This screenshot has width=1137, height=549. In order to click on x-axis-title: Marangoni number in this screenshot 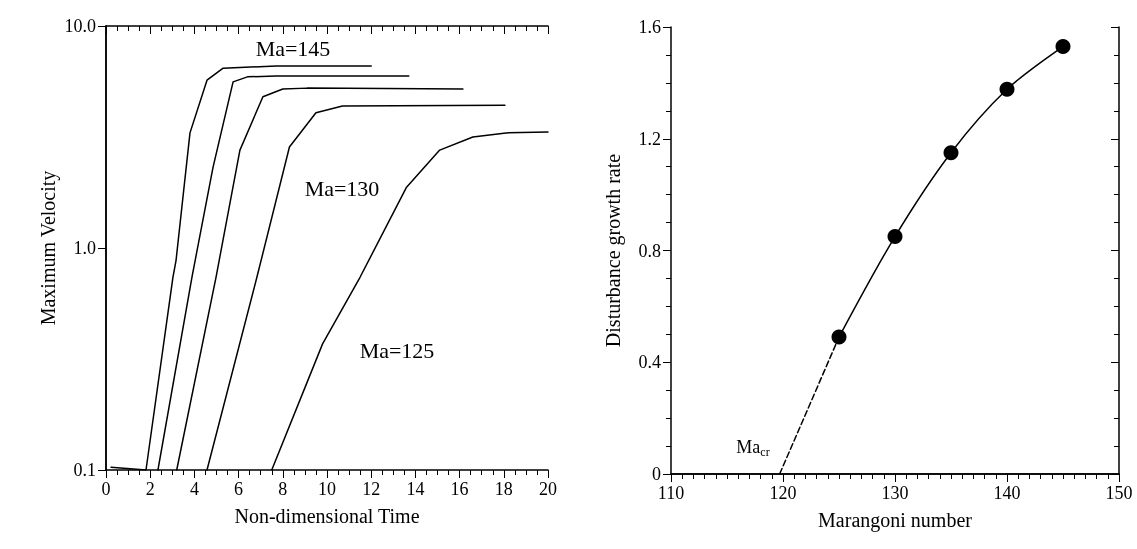, I will do `click(895, 520)`.